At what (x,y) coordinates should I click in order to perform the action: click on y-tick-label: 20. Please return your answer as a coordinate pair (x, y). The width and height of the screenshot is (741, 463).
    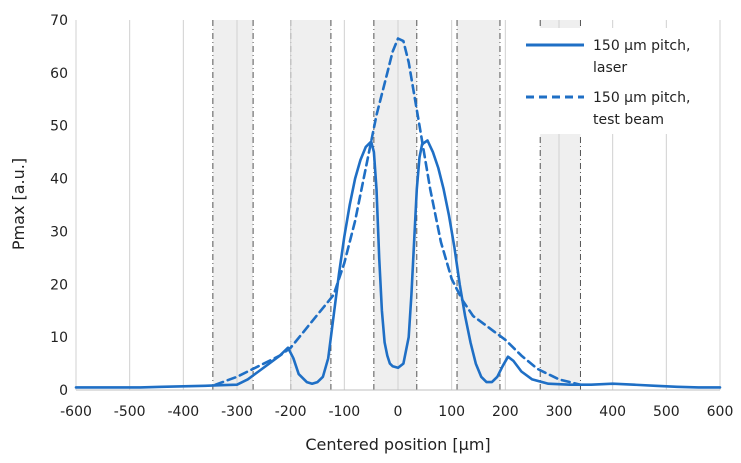
    Looking at the image, I should click on (59, 285).